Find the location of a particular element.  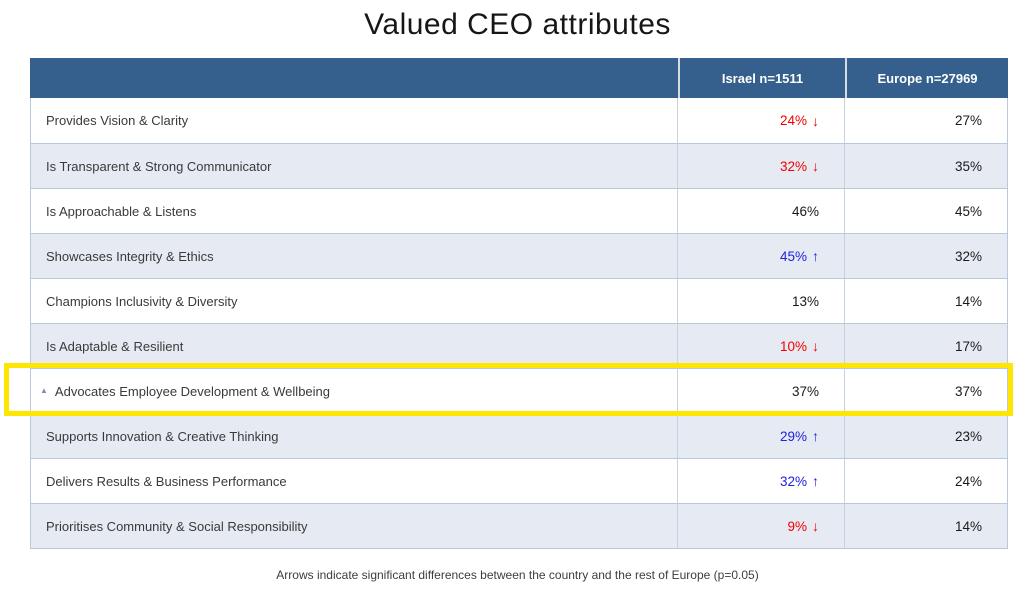

europe-value-cell: 24% is located at coordinates (925, 481).